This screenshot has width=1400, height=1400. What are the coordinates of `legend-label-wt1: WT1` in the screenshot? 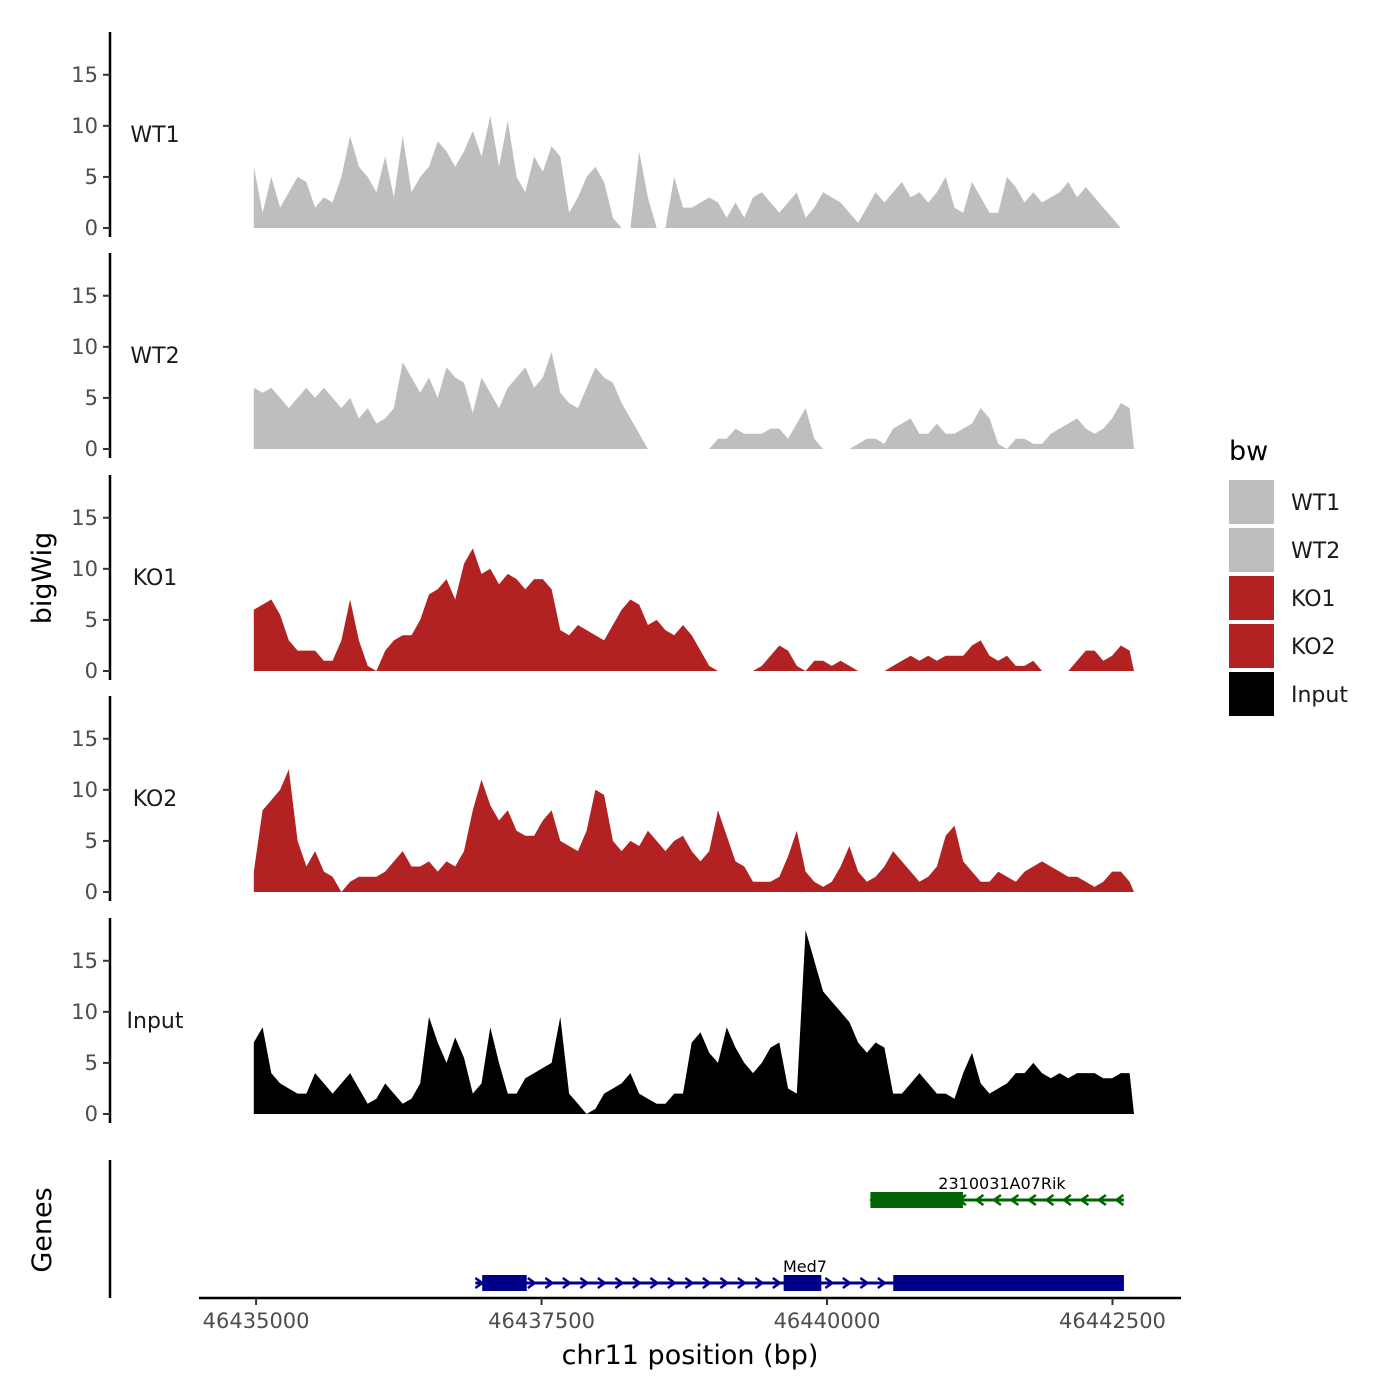 It's located at (1315, 503).